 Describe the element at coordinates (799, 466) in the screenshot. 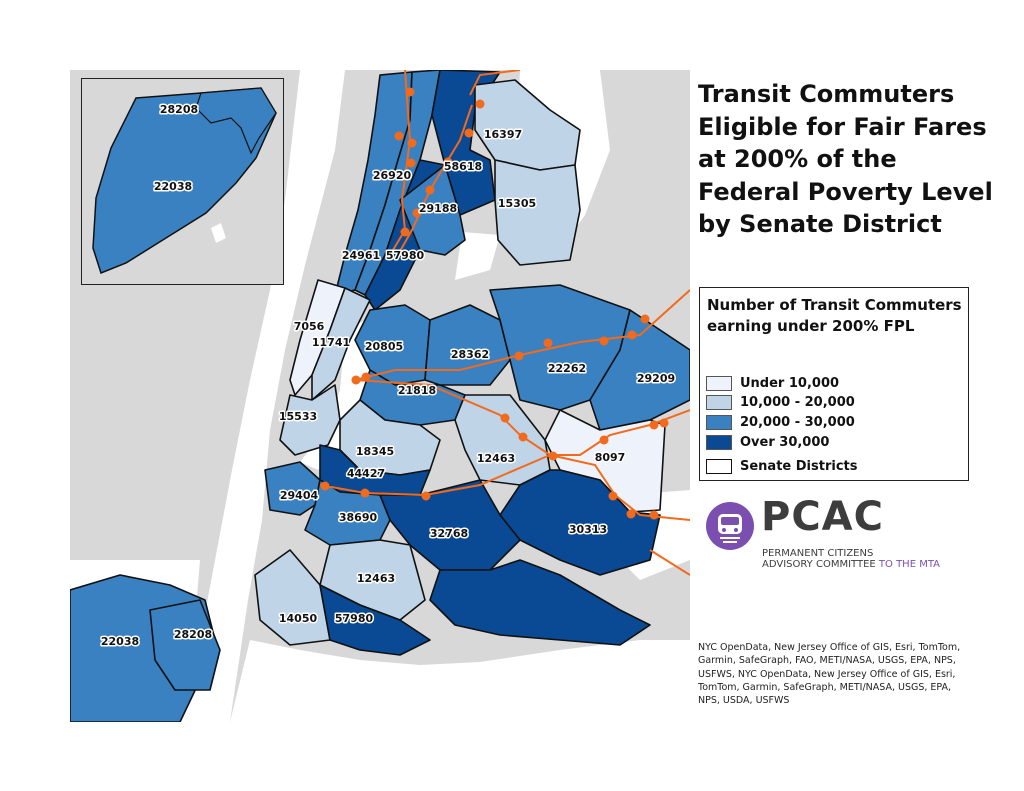

I see `legend-label: Senate Districts` at that location.